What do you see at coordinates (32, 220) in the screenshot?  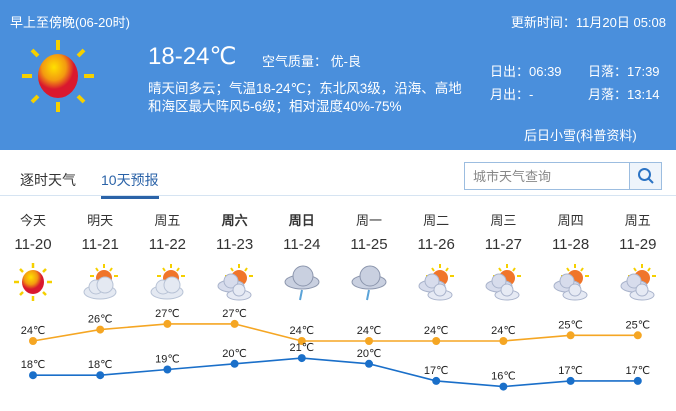 I see `day-label: 今天` at bounding box center [32, 220].